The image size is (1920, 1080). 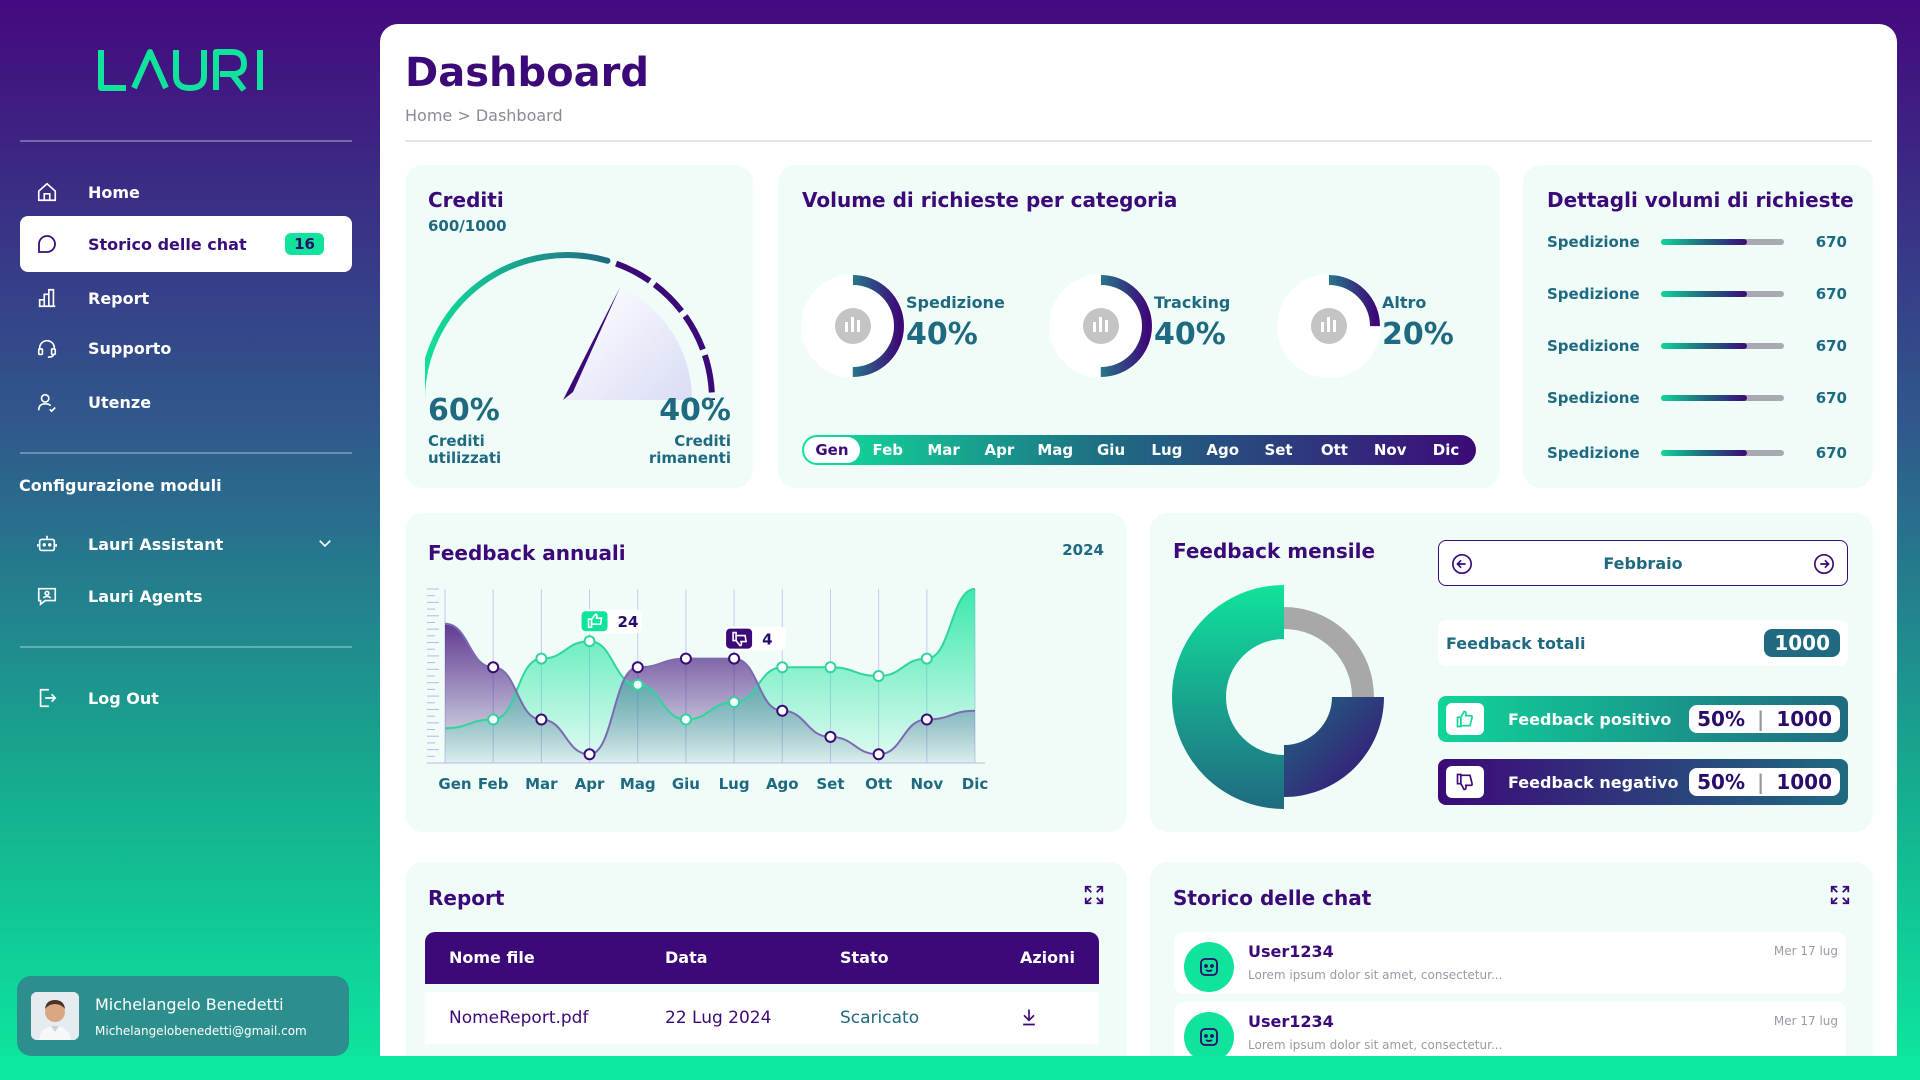 What do you see at coordinates (484, 115) in the screenshot?
I see `breadcrumb: Home > Dashboard` at bounding box center [484, 115].